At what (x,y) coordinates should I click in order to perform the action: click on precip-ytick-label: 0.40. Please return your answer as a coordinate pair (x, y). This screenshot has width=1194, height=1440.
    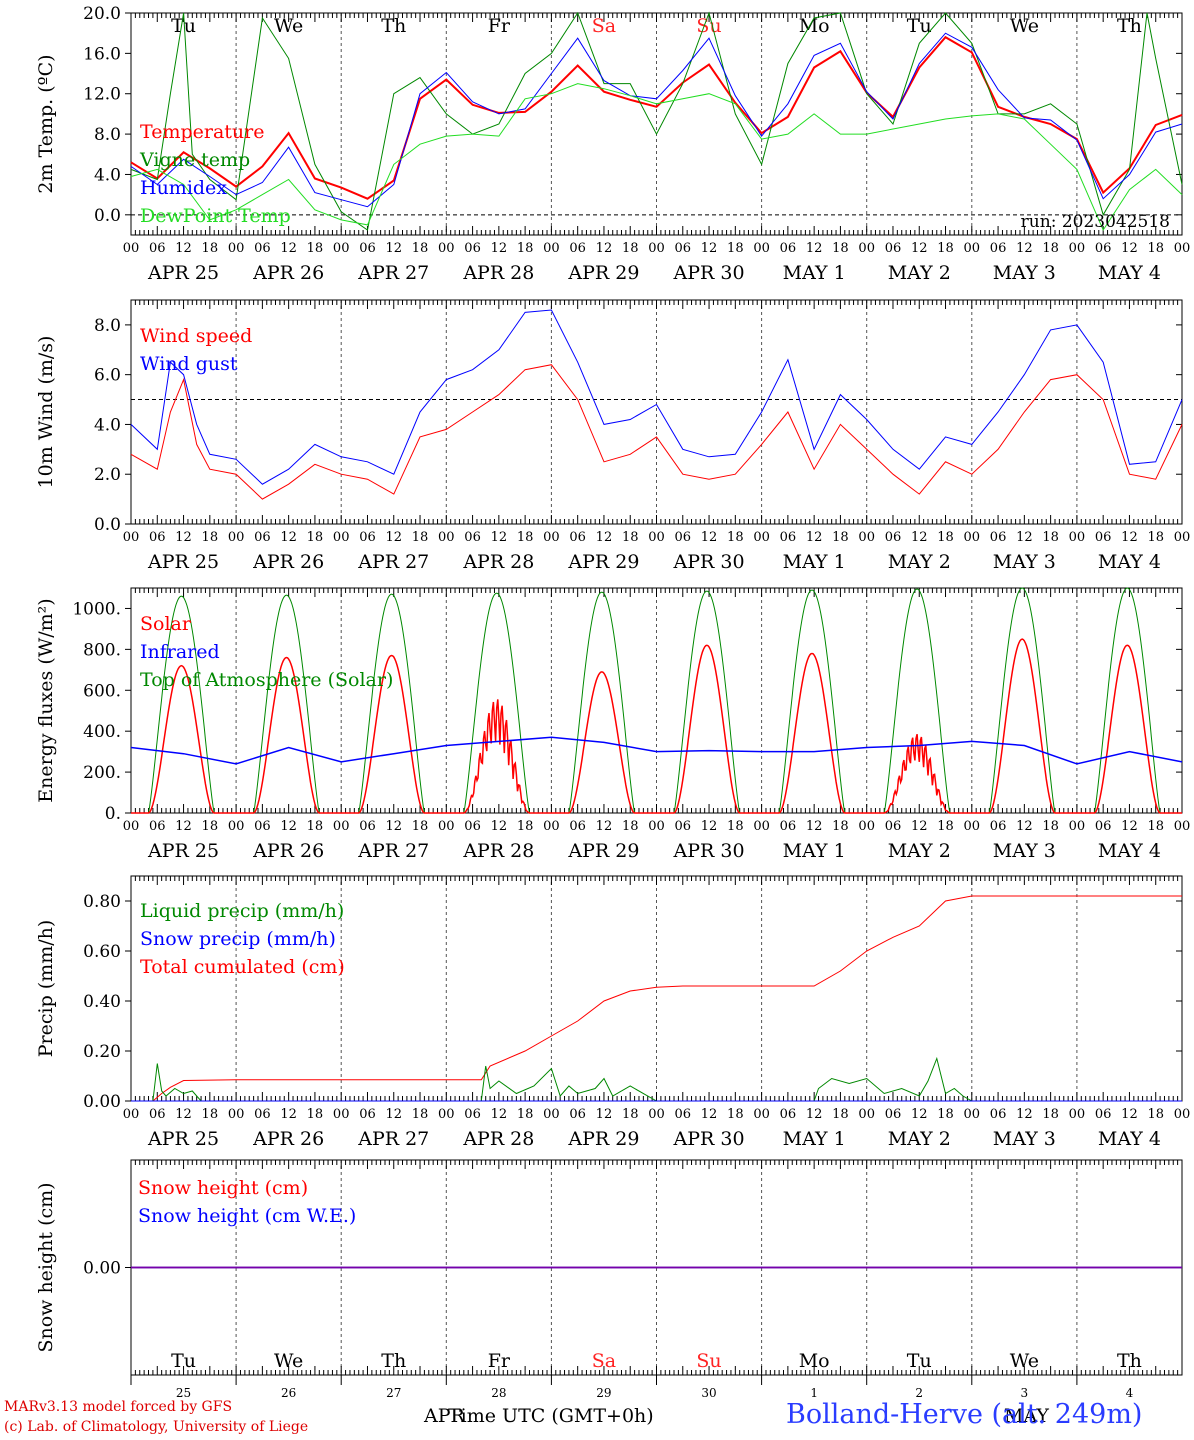
    Looking at the image, I should click on (102, 1002).